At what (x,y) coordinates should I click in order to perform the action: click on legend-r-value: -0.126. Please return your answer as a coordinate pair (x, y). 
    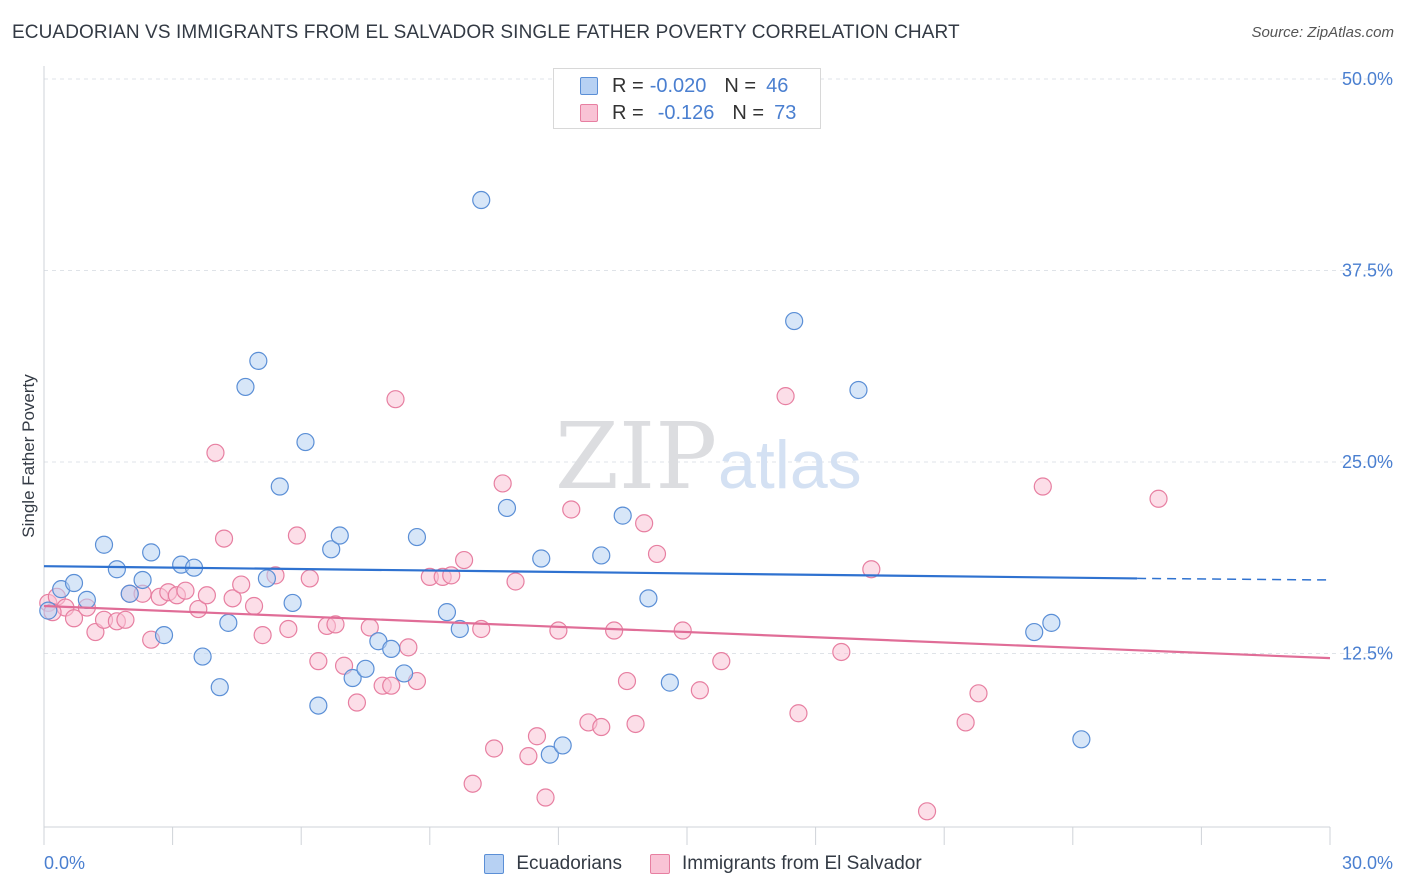
    Looking at the image, I should click on (686, 112).